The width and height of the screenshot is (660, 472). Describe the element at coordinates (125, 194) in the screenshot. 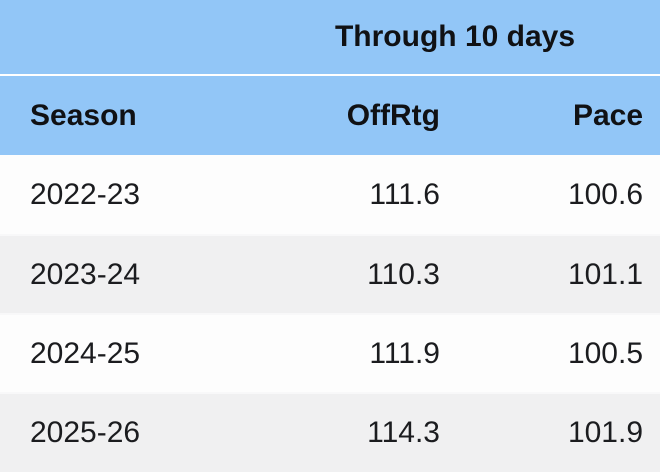

I see `season-cell: 2022-23` at that location.